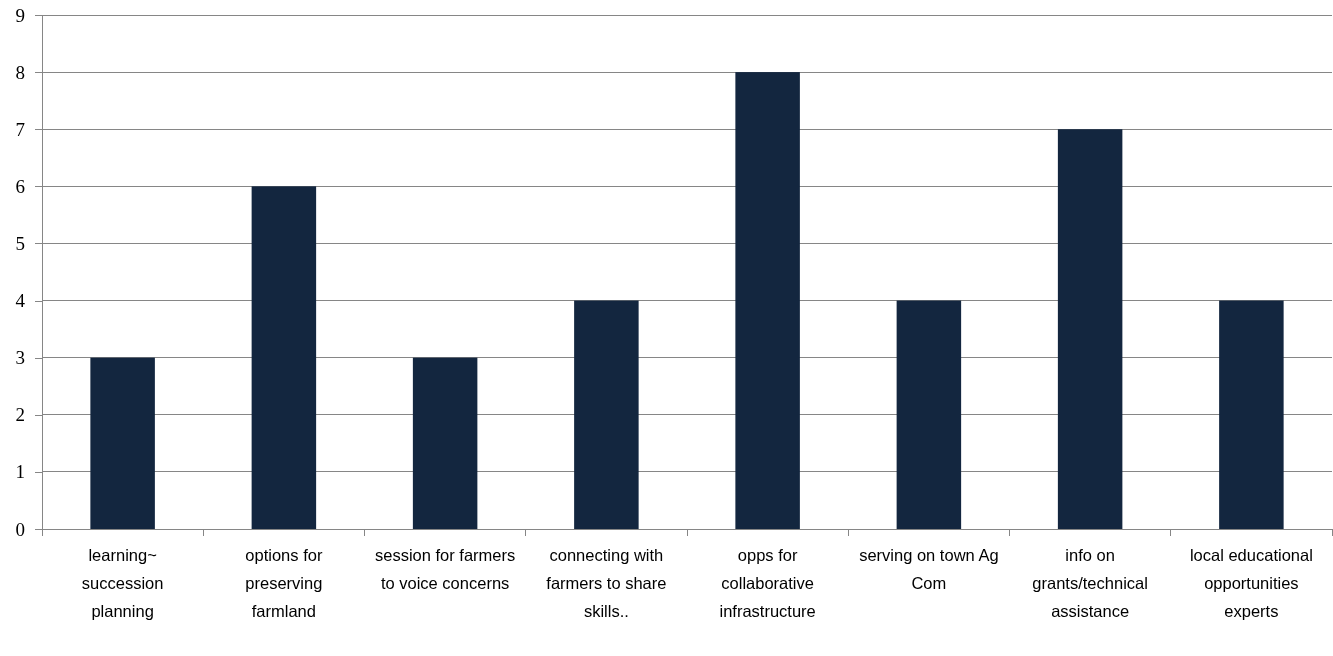  What do you see at coordinates (929, 569) in the screenshot?
I see `x-tick-label: serving on town Ag Com` at bounding box center [929, 569].